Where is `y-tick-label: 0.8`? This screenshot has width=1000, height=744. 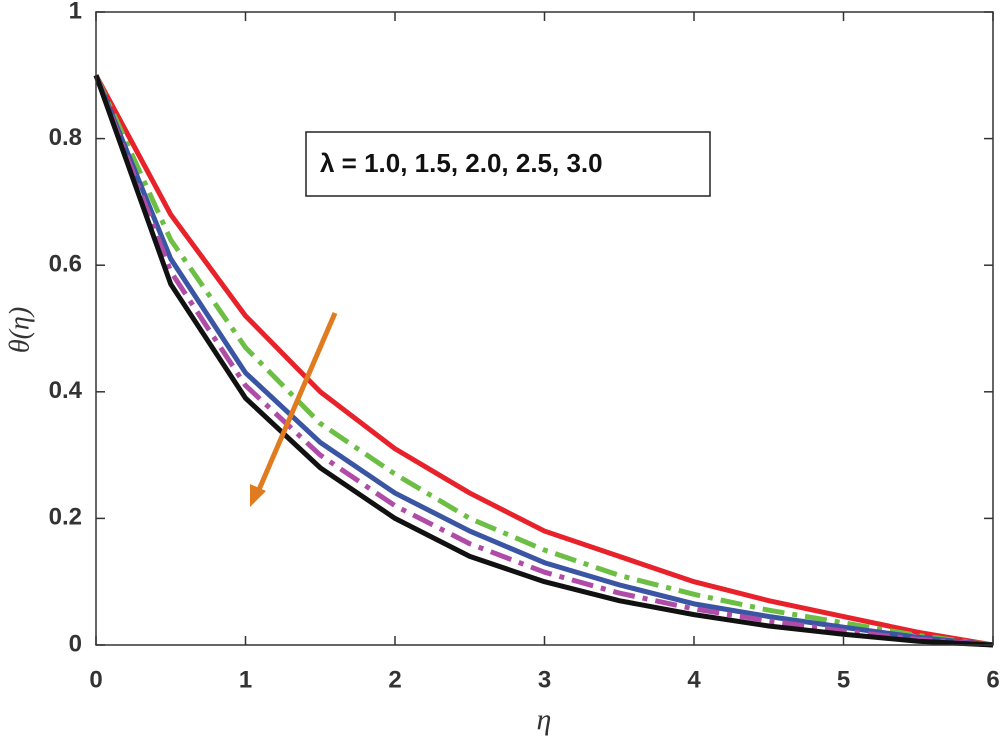 y-tick-label: 0.8 is located at coordinates (65, 137).